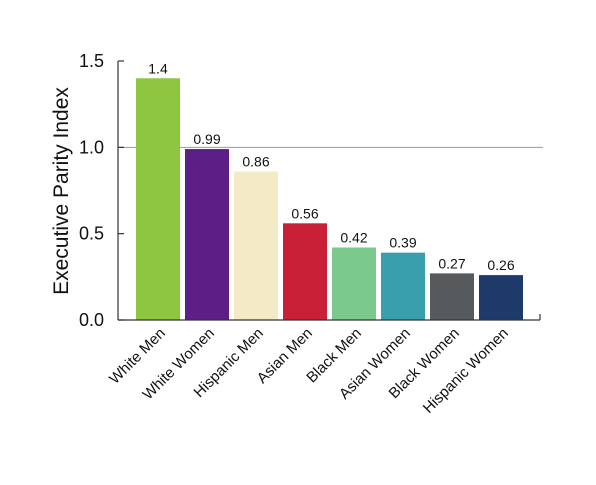  I want to click on data-label: 1.4, so click(158, 68).